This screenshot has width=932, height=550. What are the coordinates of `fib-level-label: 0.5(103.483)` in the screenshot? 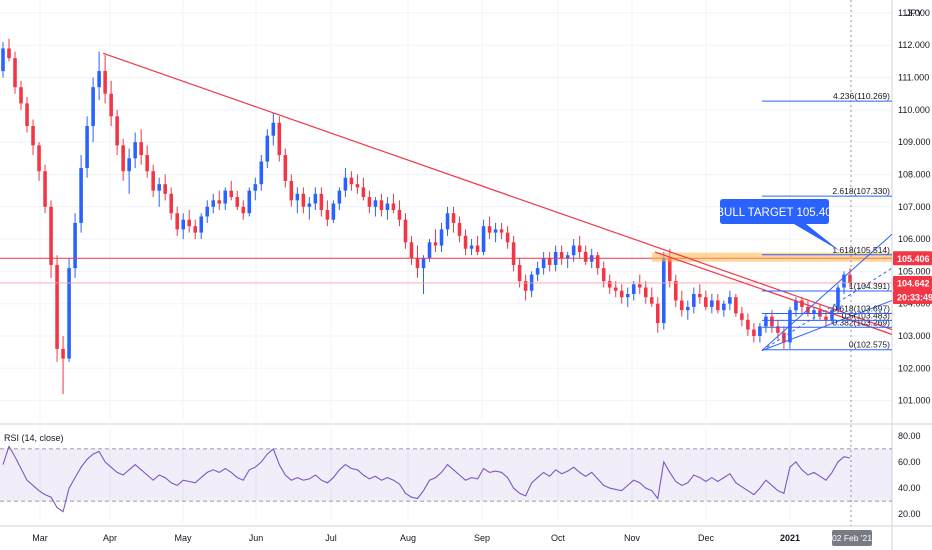 It's located at (866, 315).